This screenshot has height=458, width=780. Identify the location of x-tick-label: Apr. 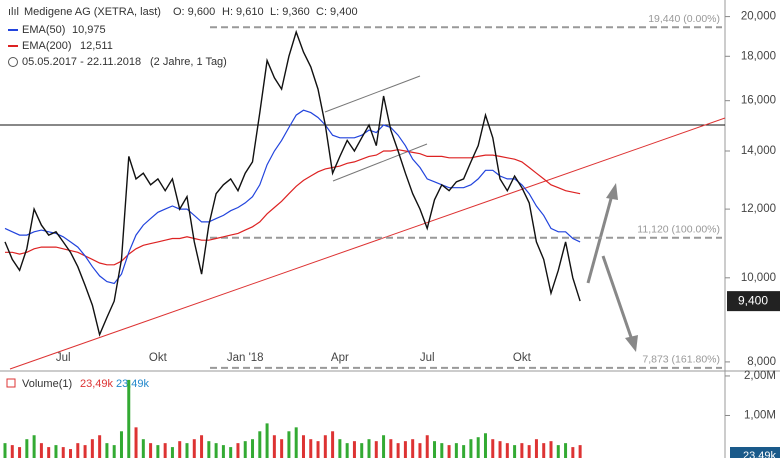
(340, 358).